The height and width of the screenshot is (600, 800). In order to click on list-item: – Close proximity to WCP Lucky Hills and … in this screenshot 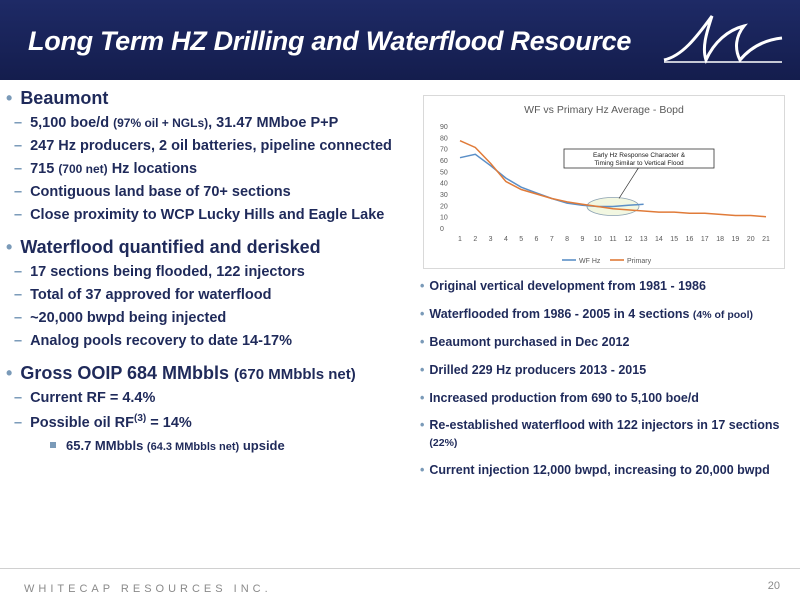, I will do `click(199, 215)`.